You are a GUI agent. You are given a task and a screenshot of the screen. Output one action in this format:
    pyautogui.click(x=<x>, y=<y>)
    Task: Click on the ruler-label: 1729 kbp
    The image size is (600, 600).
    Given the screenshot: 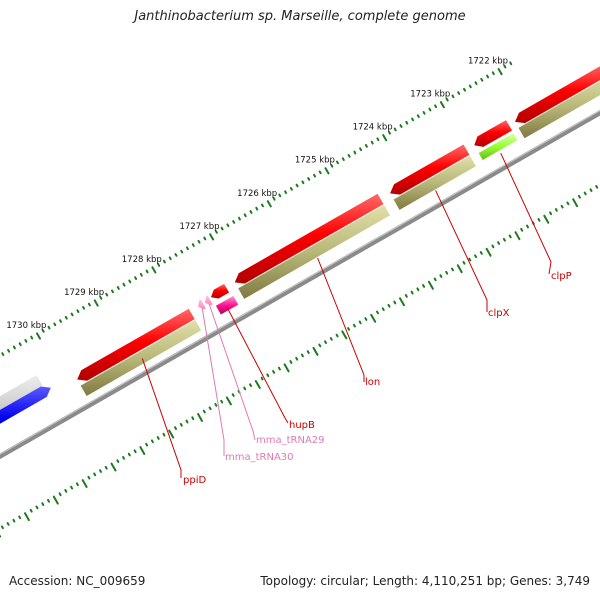 What is the action you would take?
    pyautogui.click(x=84, y=293)
    